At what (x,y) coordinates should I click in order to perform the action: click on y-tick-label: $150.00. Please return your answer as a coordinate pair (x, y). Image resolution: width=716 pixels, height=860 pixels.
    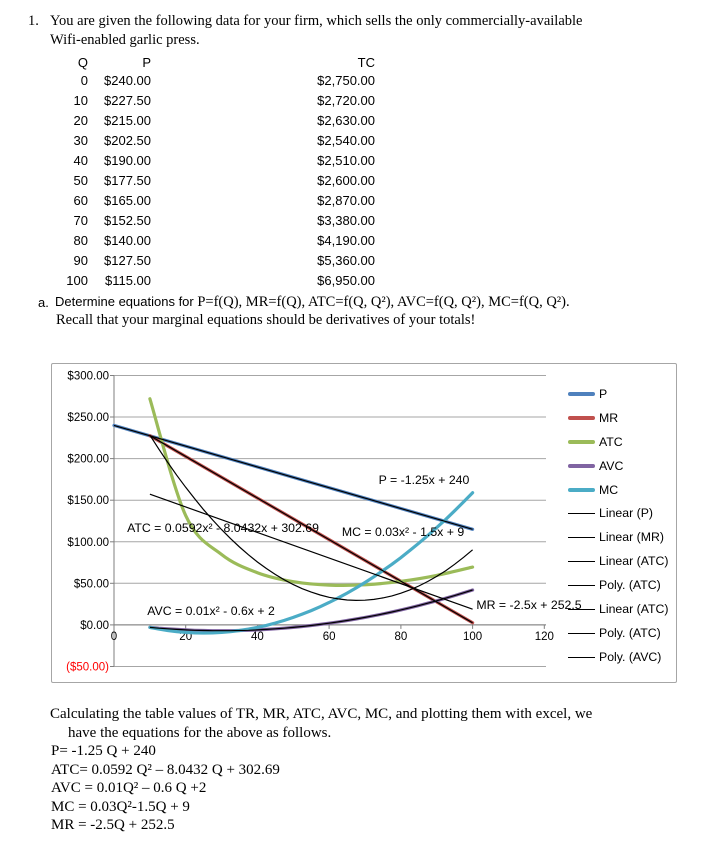
    Looking at the image, I should click on (88, 501).